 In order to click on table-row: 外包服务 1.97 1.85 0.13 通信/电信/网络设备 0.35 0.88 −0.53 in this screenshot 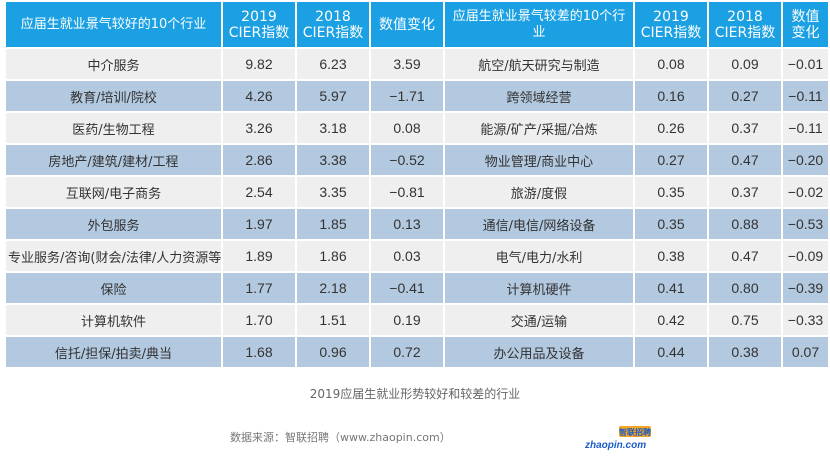, I will do `click(417, 225)`.